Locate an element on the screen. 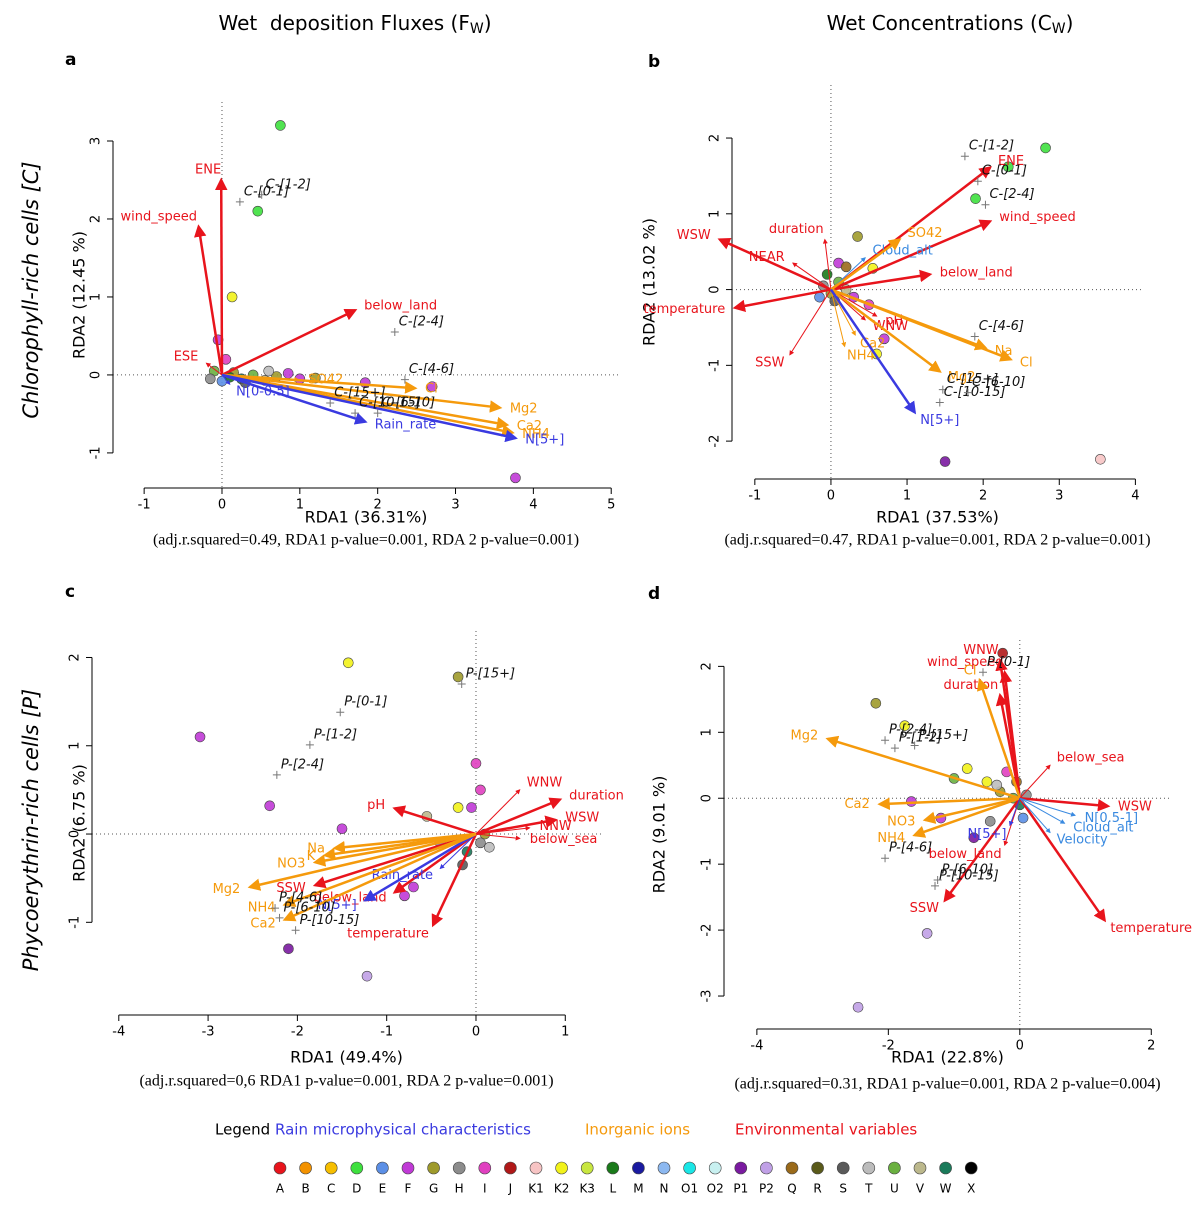 The height and width of the screenshot is (1207, 1203). y-axis-label: RDA2 (6.75 %) is located at coordinates (79, 823).